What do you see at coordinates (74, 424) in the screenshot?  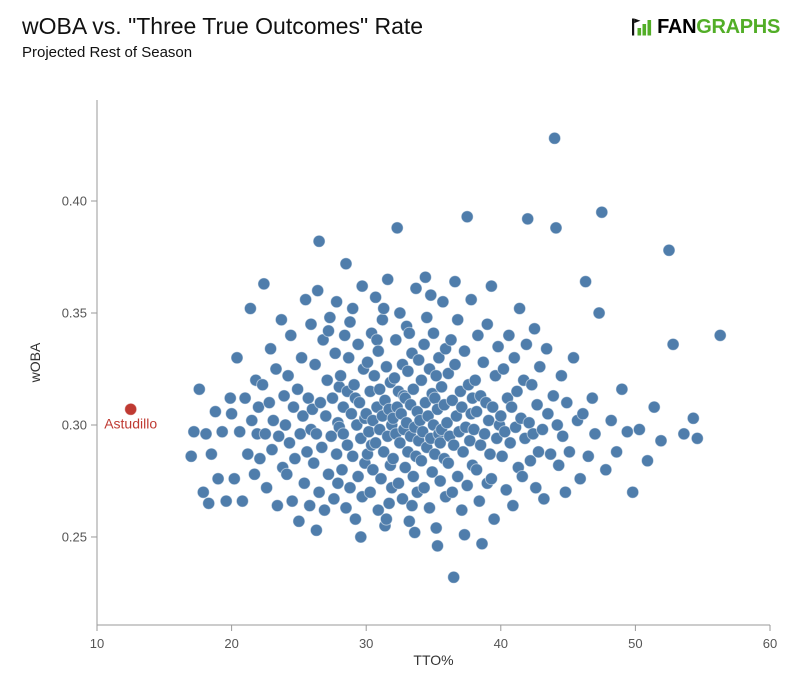 I see `y-tick-label: 0.30` at bounding box center [74, 424].